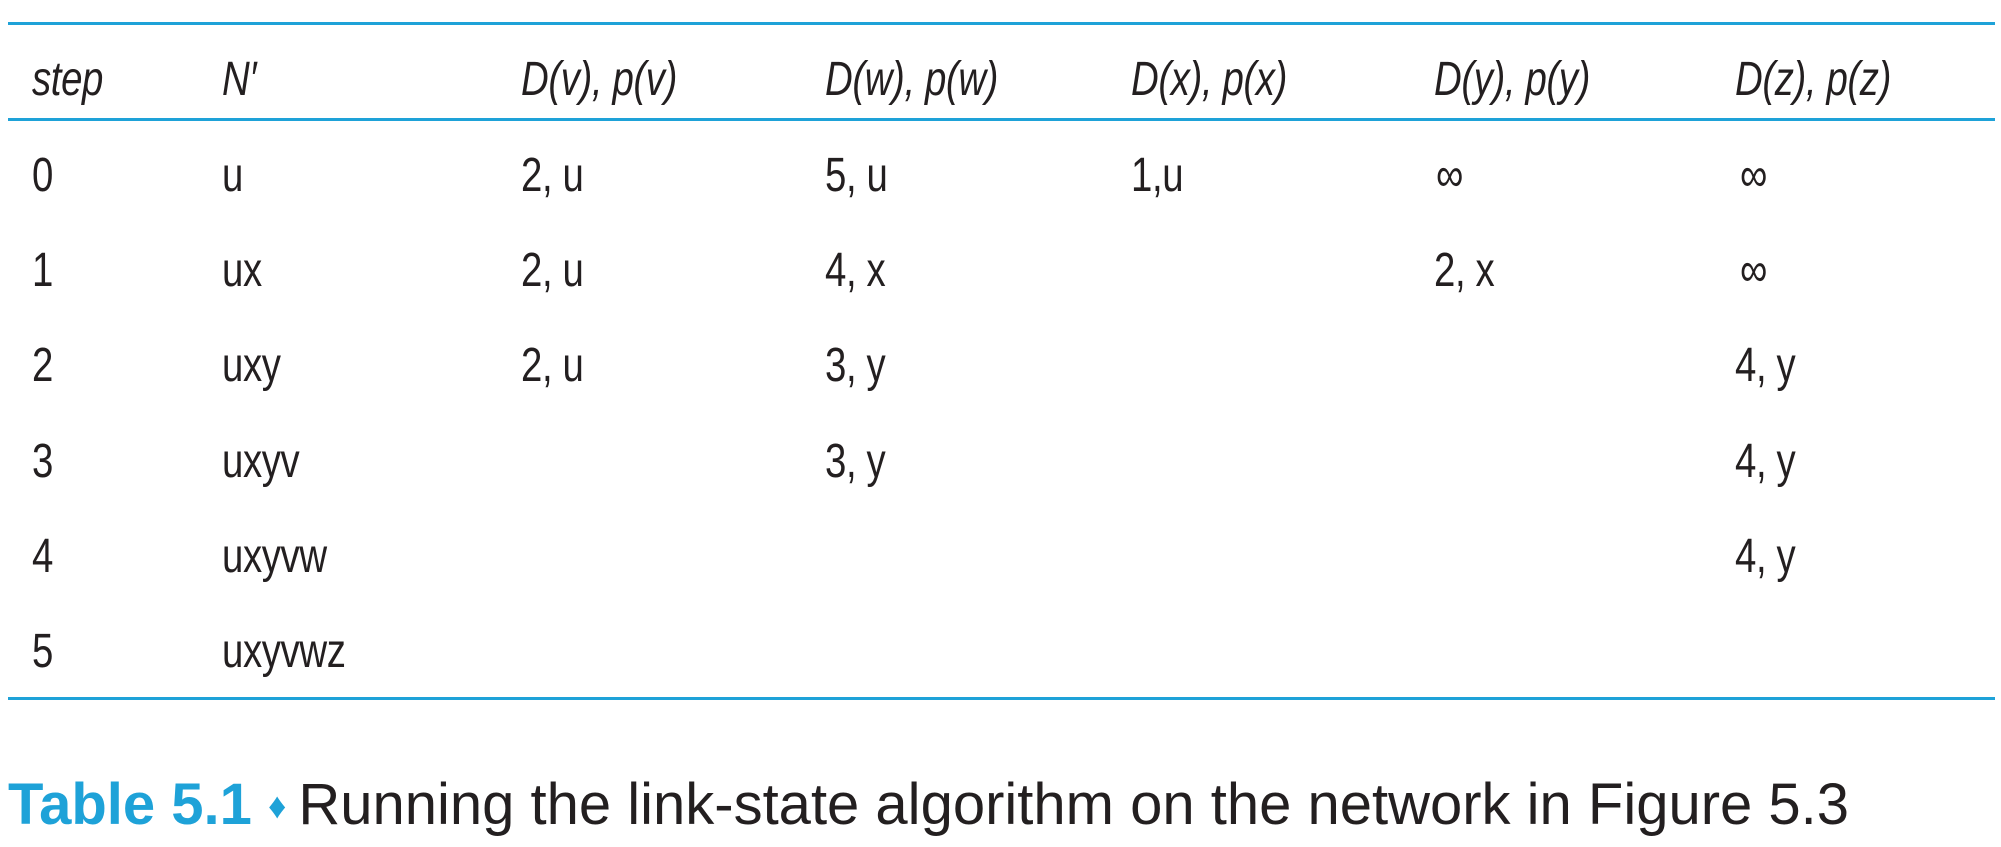 This screenshot has width=2001, height=847. What do you see at coordinates (1813, 79) in the screenshot?
I see `header-dz-pz: D(z), p(z)` at bounding box center [1813, 79].